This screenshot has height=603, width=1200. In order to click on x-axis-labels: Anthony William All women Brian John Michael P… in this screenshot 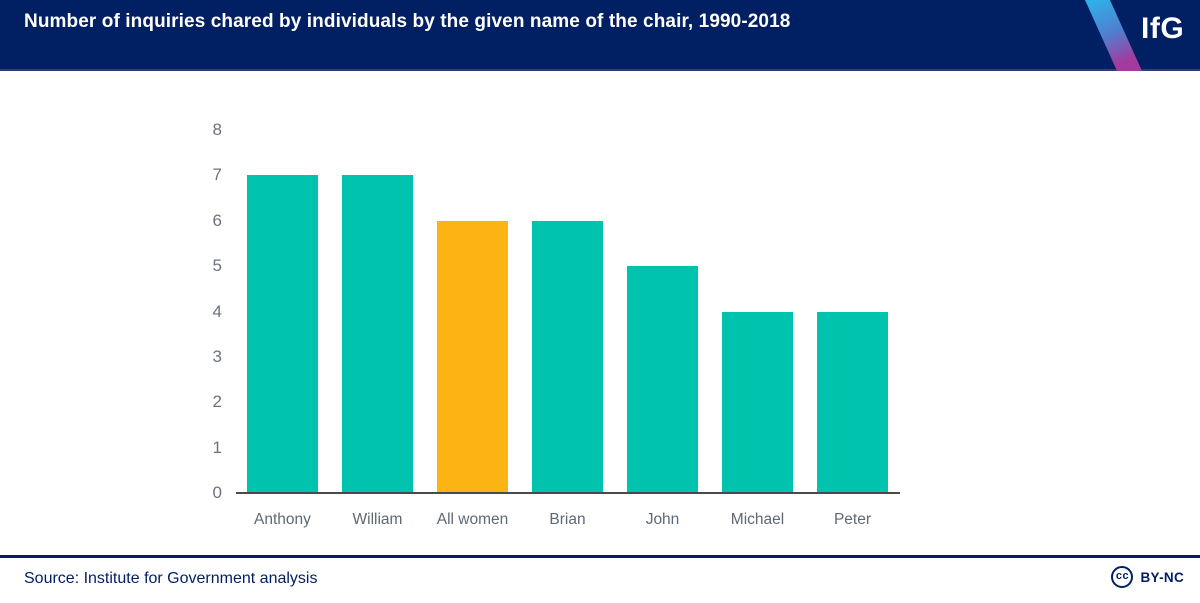, I will do `click(567, 520)`.